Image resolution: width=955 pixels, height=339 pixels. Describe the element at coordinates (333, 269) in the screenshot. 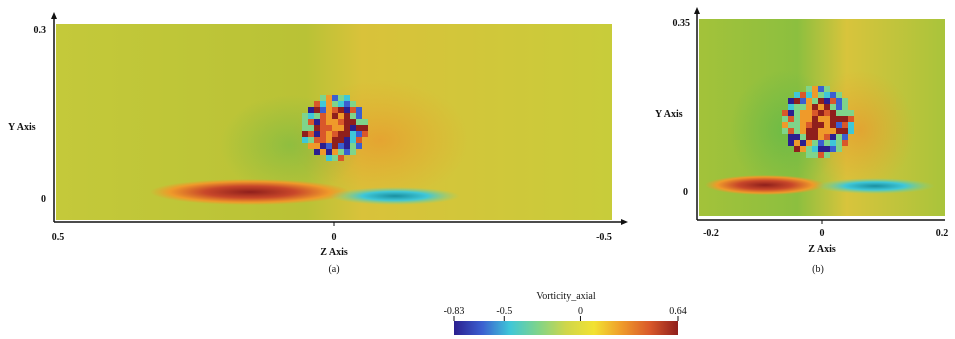

I see `panel-a-caption: (a)` at that location.